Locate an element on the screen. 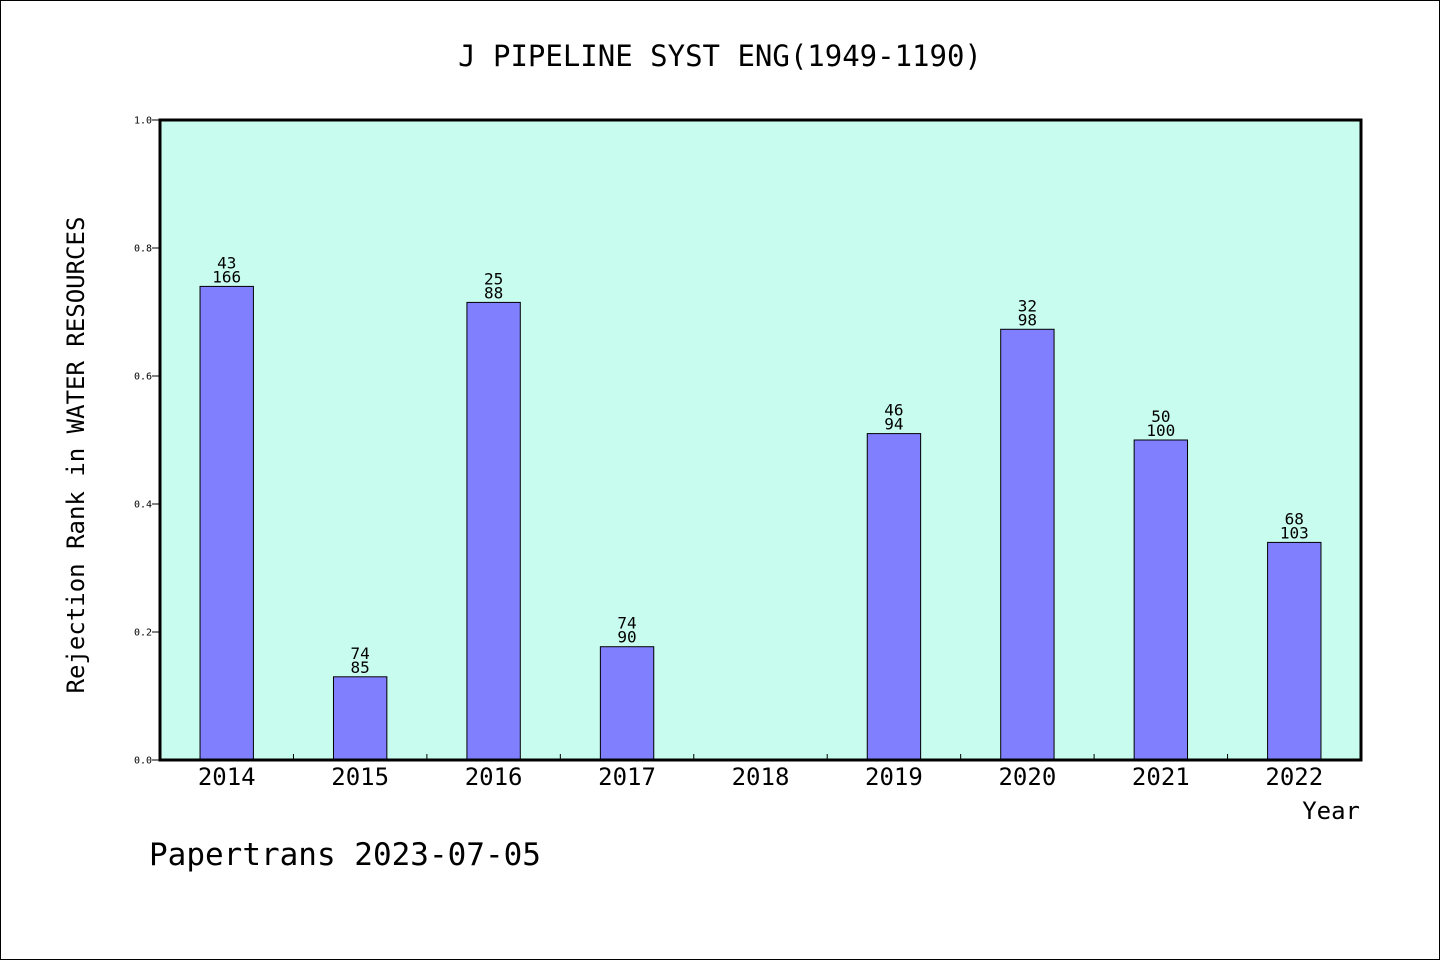 This screenshot has width=1440, height=960. footer-note: Papertrans 2023-07-05 is located at coordinates (345, 855).